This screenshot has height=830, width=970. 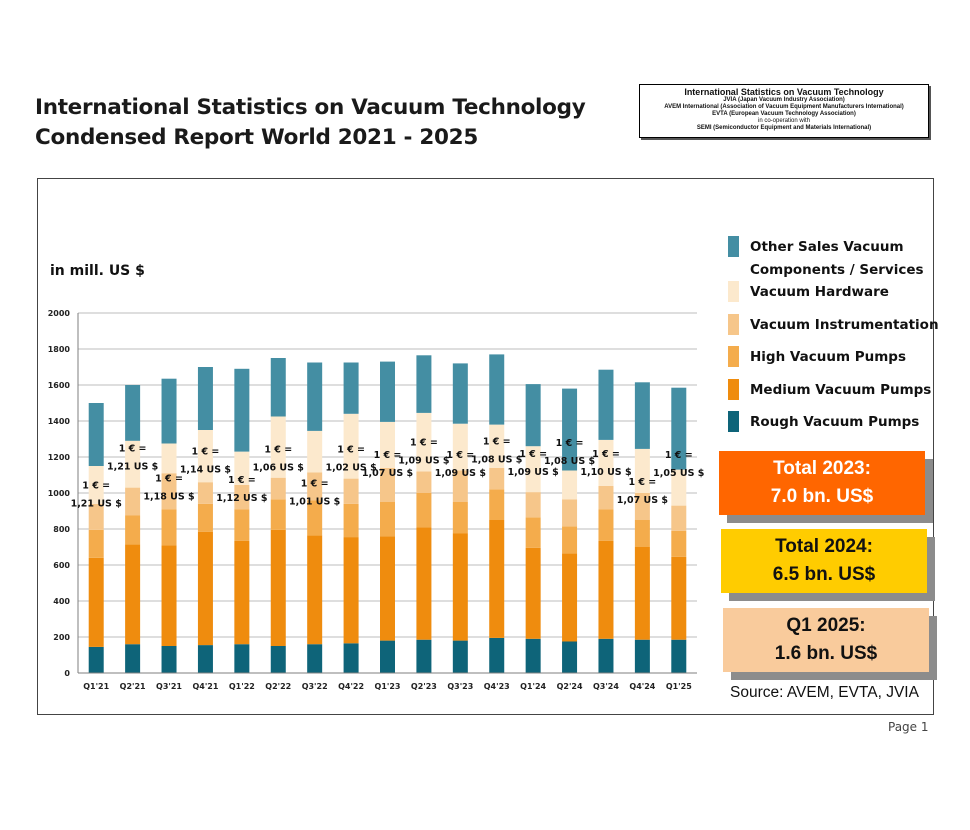 What do you see at coordinates (460, 656) in the screenshot?
I see `bar-Q3'23-series-0` at bounding box center [460, 656].